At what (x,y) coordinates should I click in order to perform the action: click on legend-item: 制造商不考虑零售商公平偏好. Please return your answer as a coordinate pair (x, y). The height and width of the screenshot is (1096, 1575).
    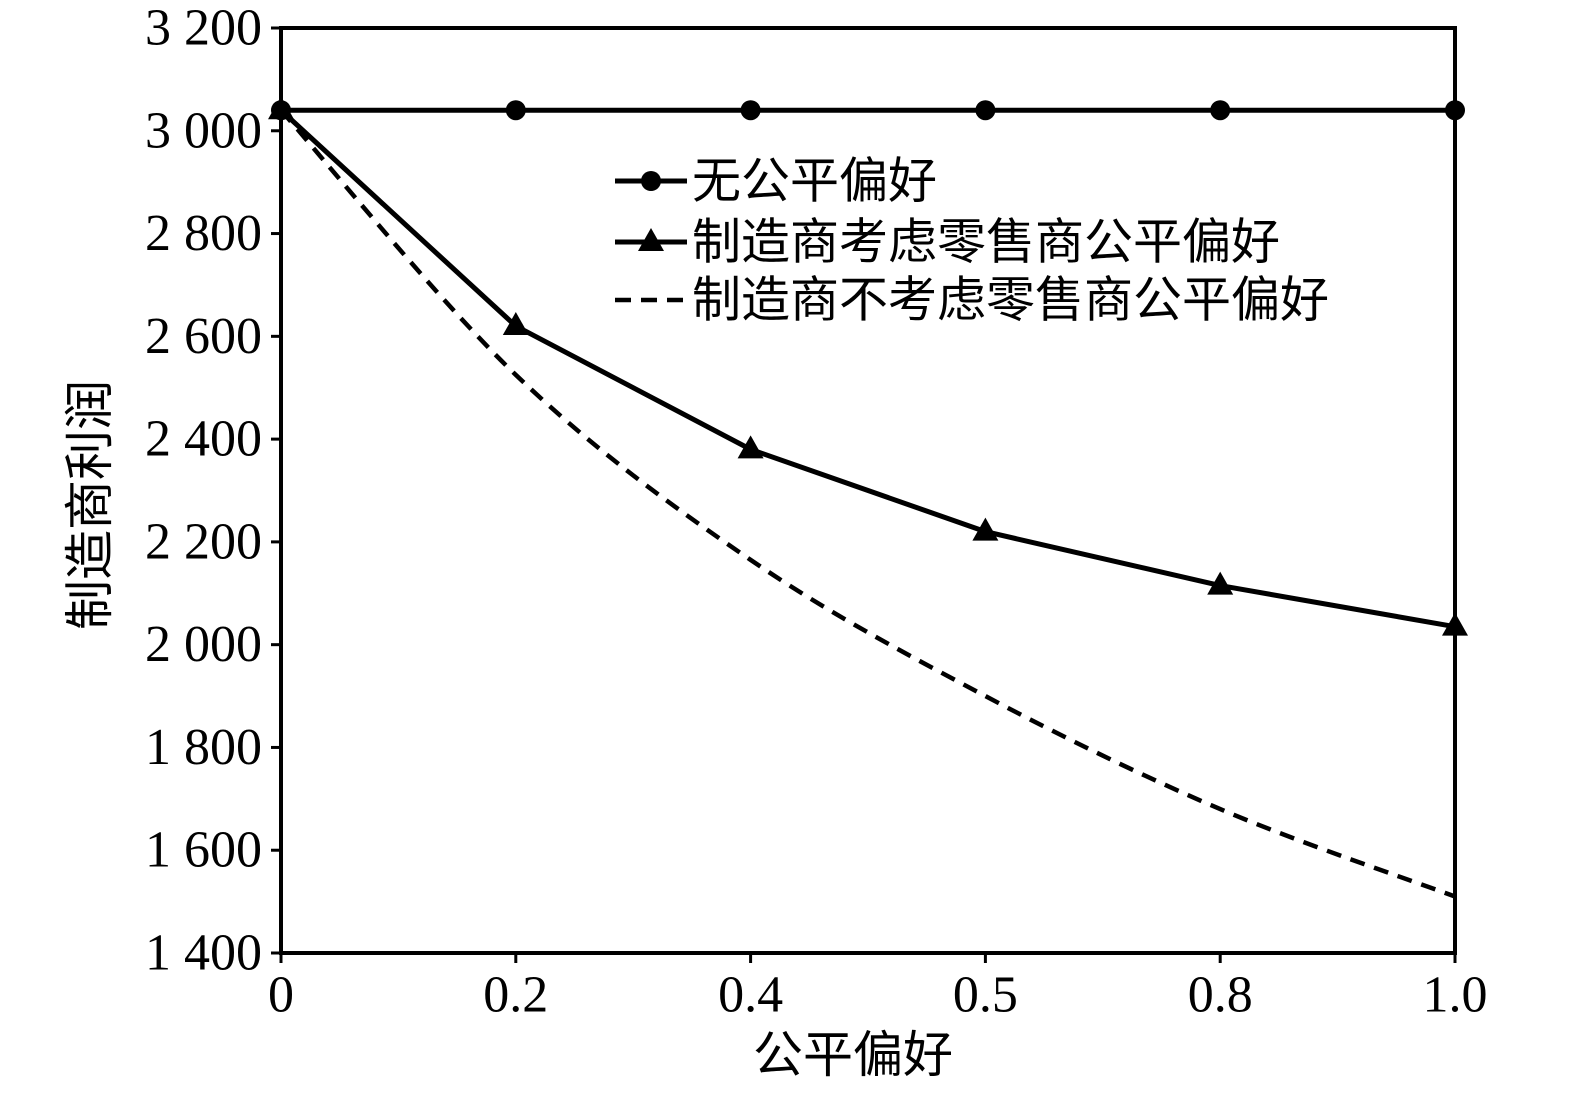
    Looking at the image, I should click on (972, 300).